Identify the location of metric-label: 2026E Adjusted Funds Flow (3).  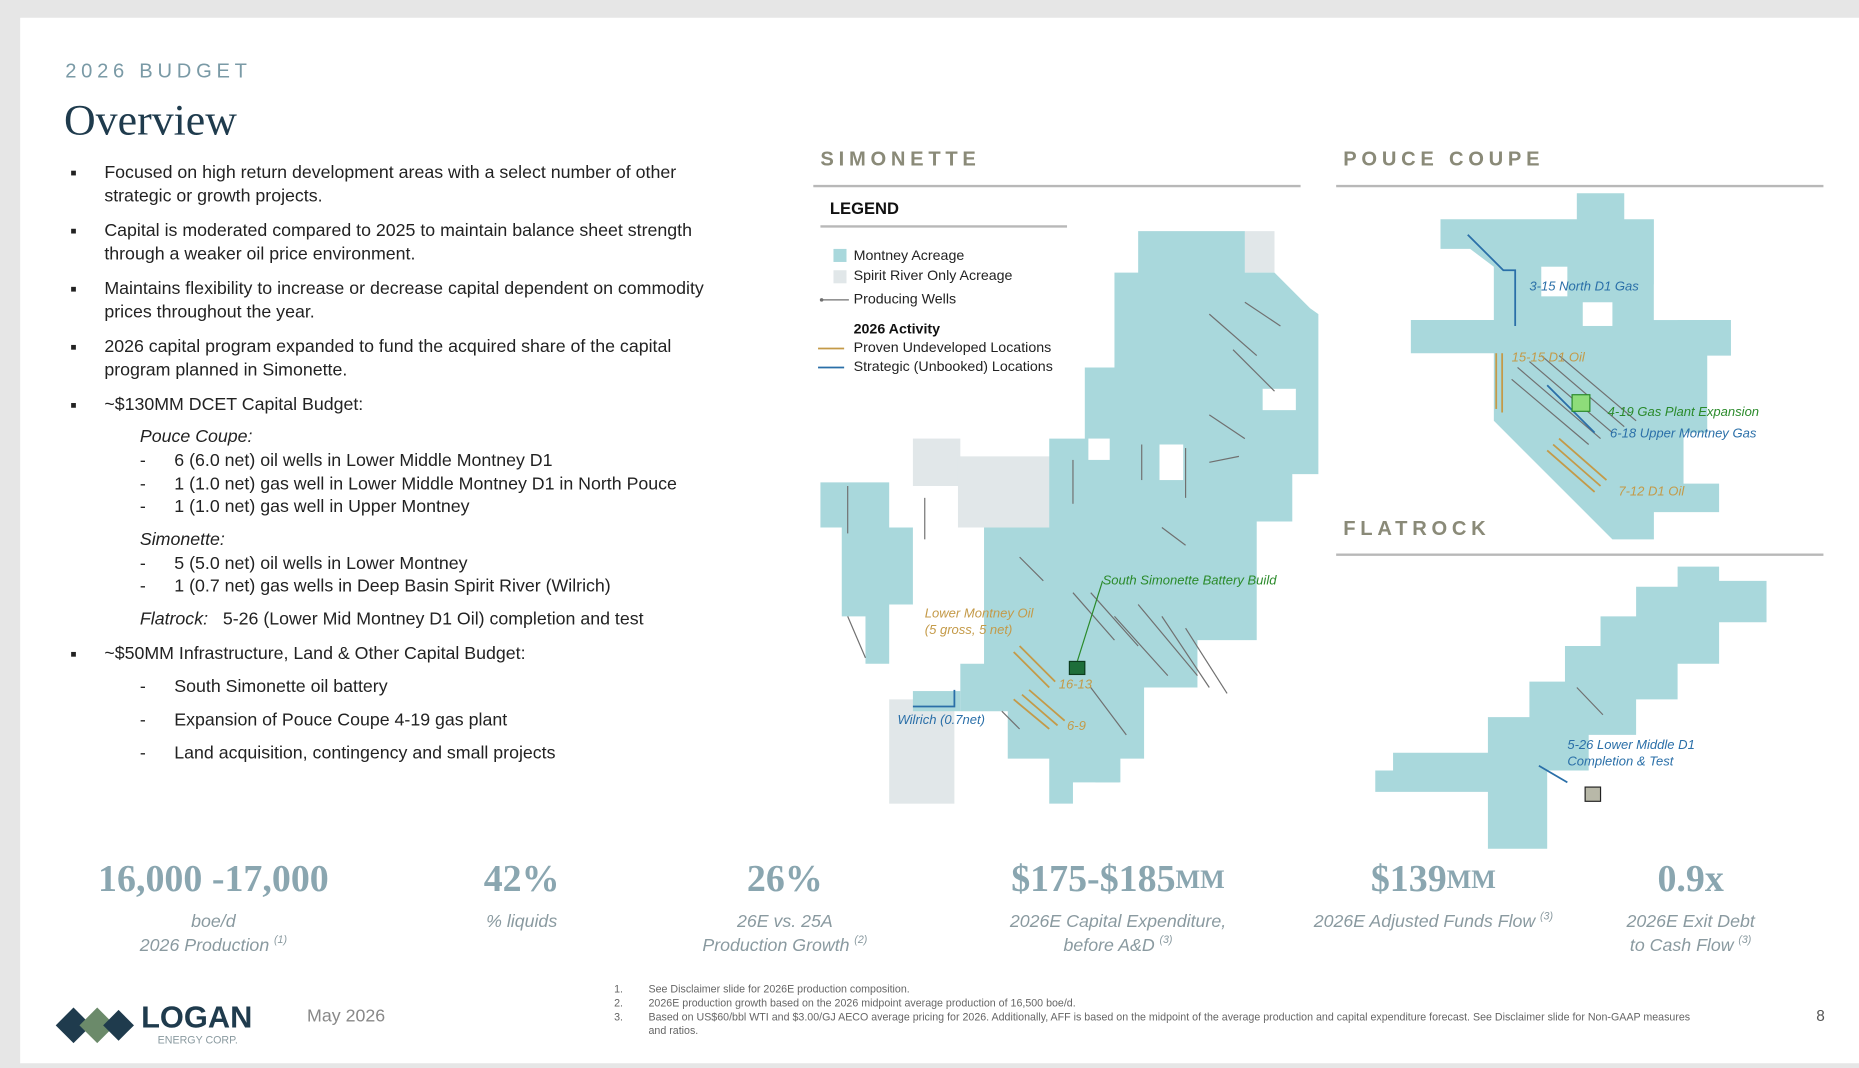
(1433, 920).